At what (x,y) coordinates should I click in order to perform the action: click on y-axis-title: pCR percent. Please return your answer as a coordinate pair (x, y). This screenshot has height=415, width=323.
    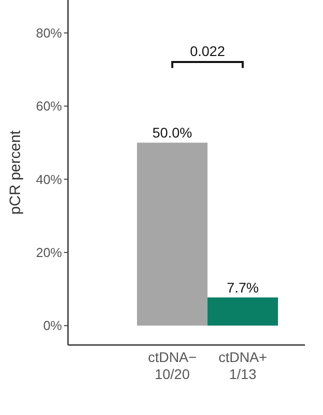
    Looking at the image, I should click on (15, 172).